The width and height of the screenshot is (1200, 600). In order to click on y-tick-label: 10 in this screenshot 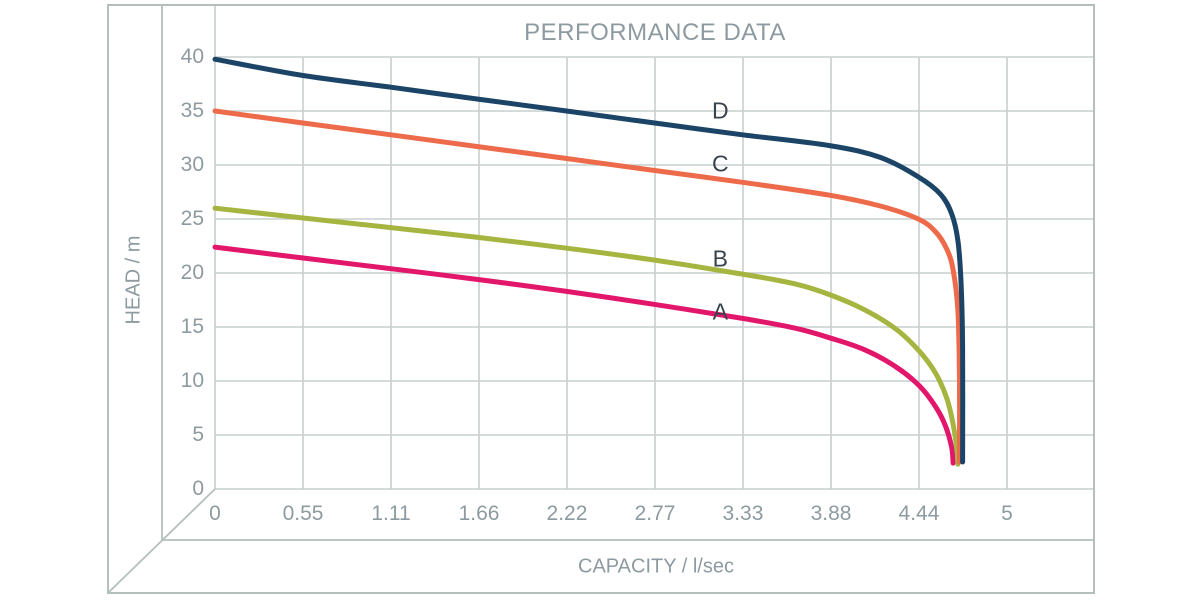, I will do `click(192, 380)`.